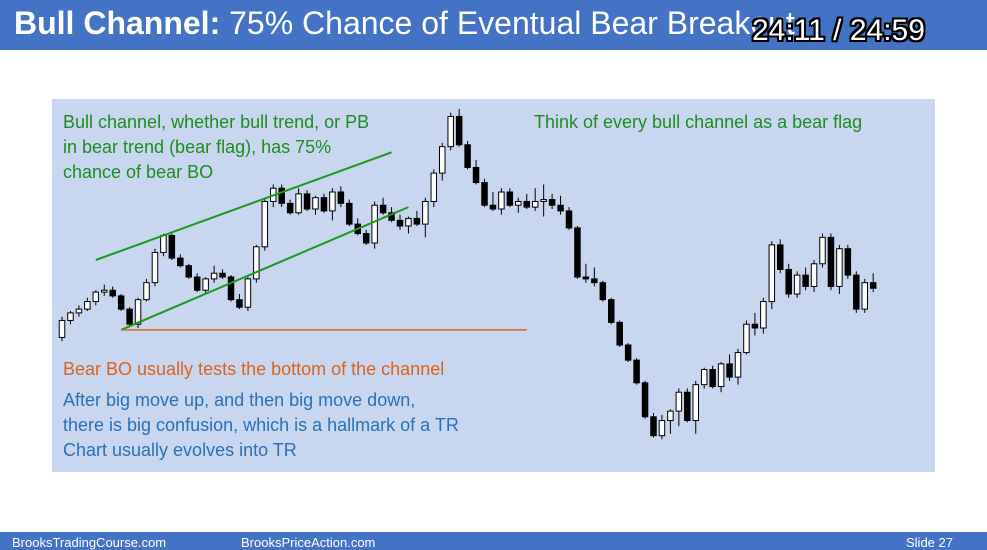 The width and height of the screenshot is (987, 550). Describe the element at coordinates (507, 23) in the screenshot. I see `title-rest: 75% Chance of Eventual Bear Breakout` at that location.